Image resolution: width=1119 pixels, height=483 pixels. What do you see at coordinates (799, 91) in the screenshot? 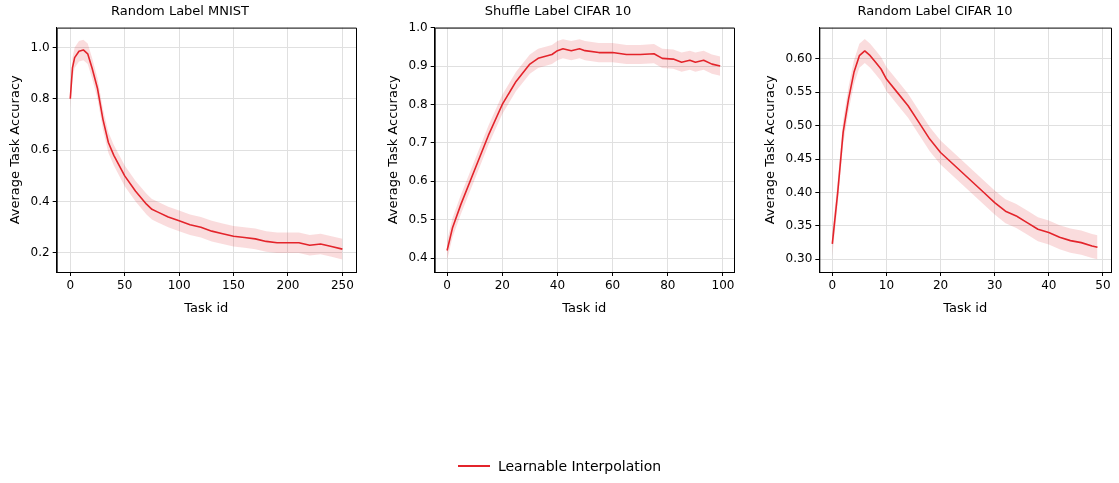
I see `y-tick-label: 0.55` at bounding box center [799, 91].